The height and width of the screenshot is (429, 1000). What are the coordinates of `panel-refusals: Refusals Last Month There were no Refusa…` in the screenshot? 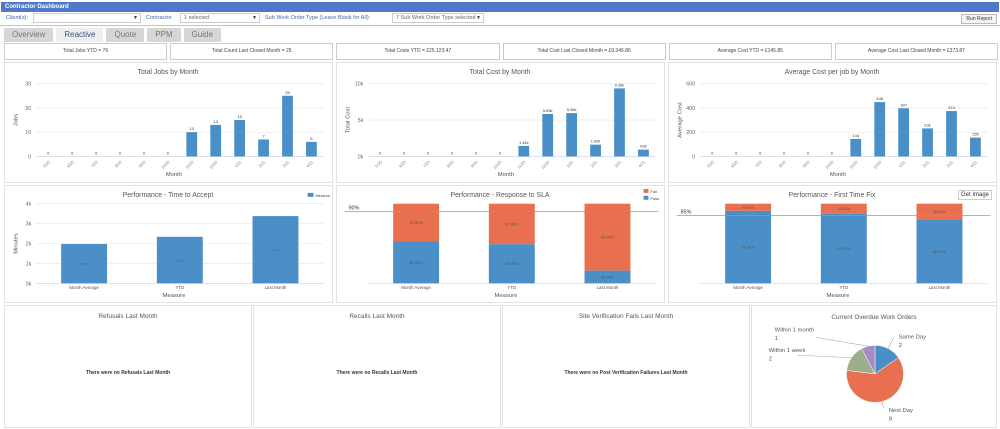 It's located at (128, 366).